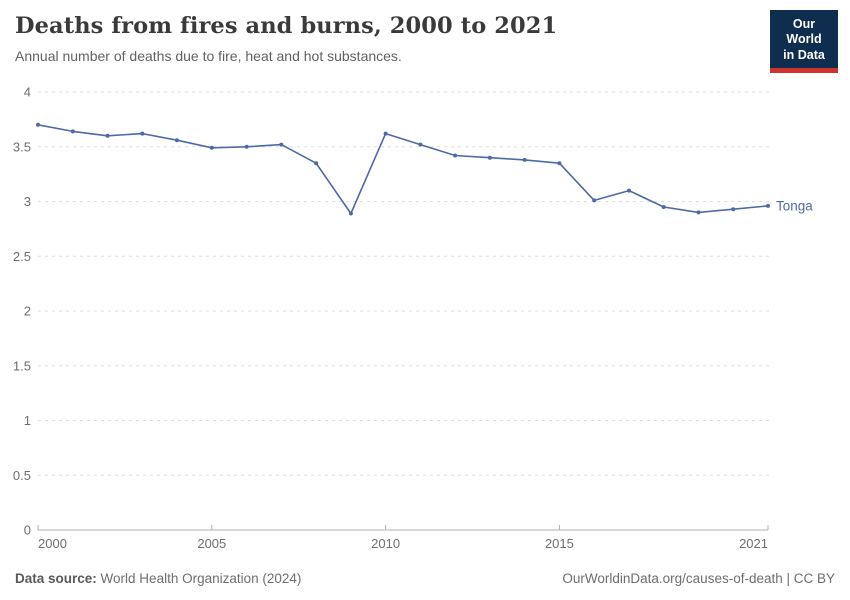 This screenshot has height=600, width=850. I want to click on data-source-value: World Health Organization (2024), so click(201, 578).